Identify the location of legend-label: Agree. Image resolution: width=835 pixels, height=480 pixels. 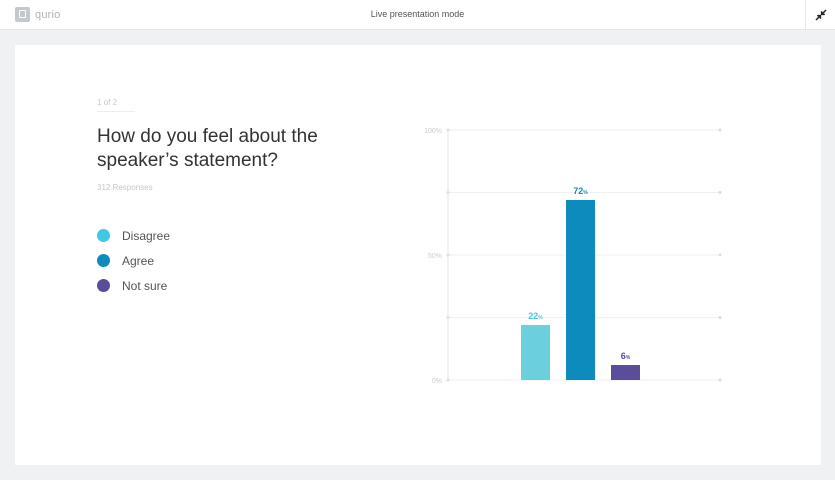
(138, 260).